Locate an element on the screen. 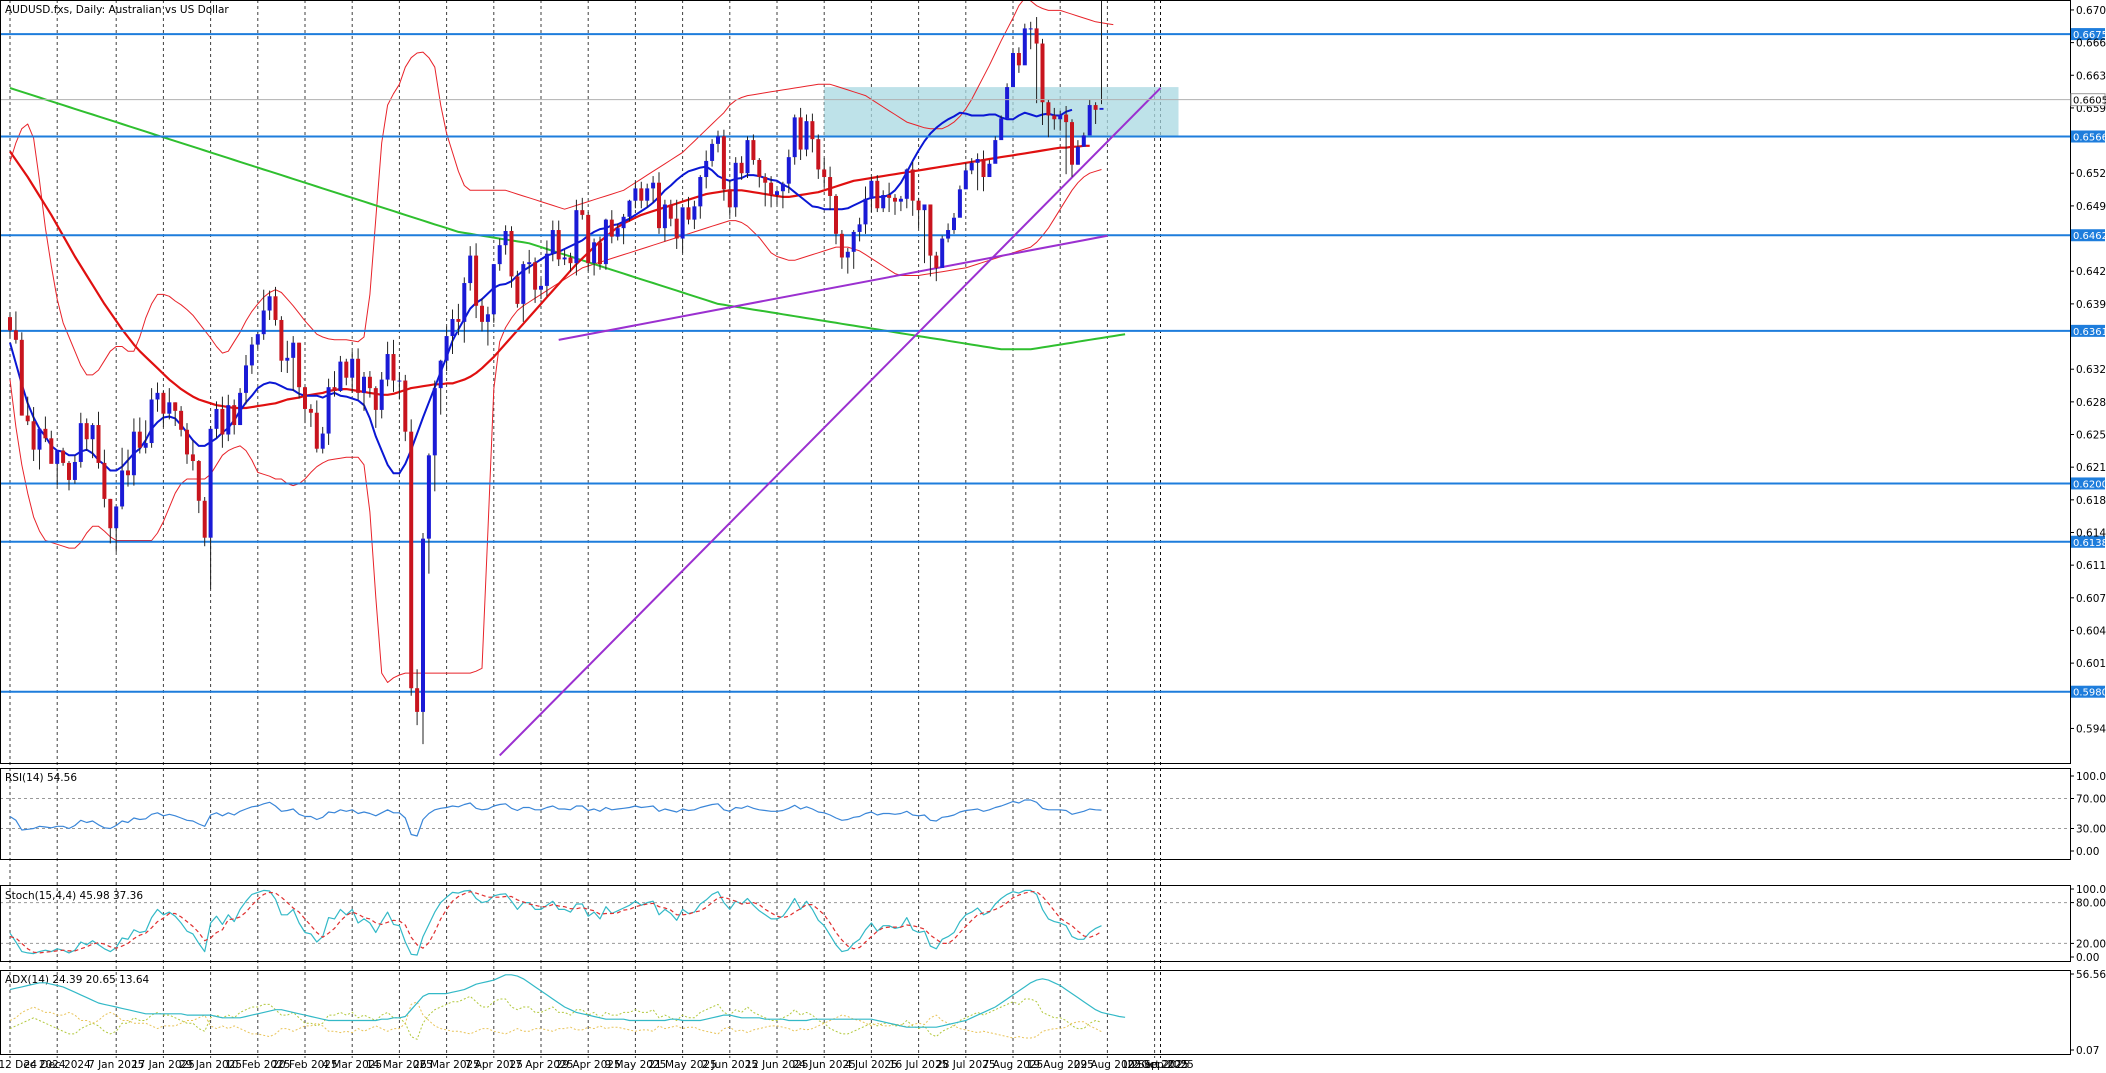  price-tick-label: 0.60450 is located at coordinates (2091, 631).